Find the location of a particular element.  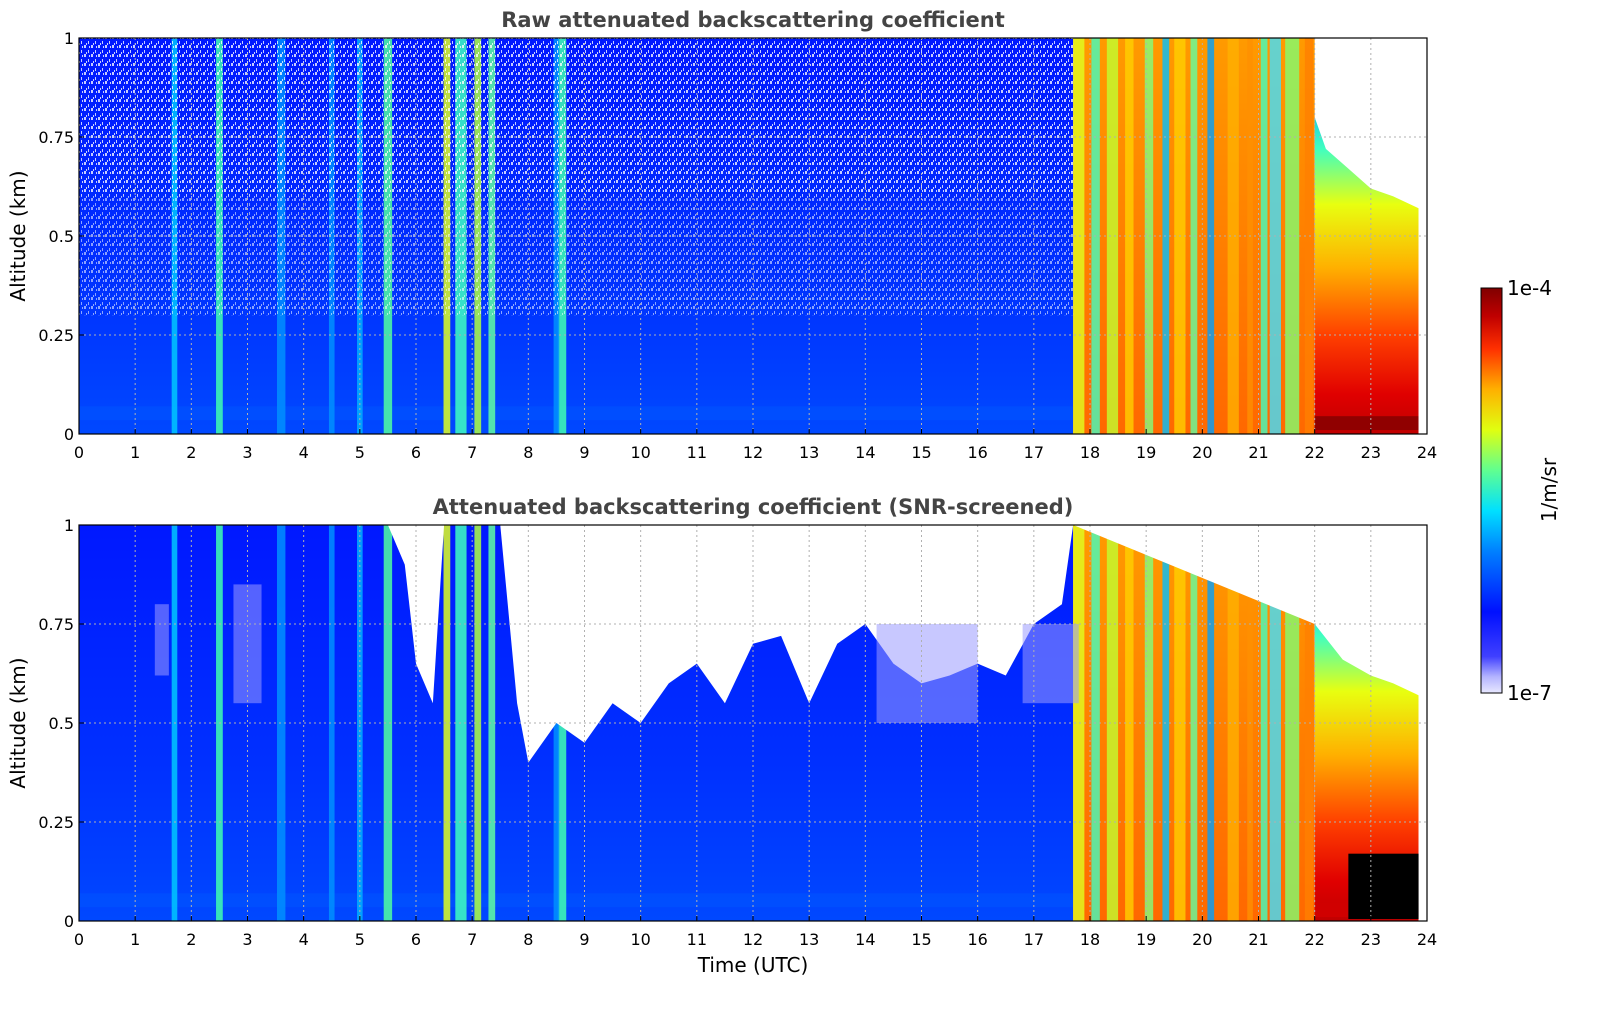

x-tick-label: 15 is located at coordinates (921, 939).